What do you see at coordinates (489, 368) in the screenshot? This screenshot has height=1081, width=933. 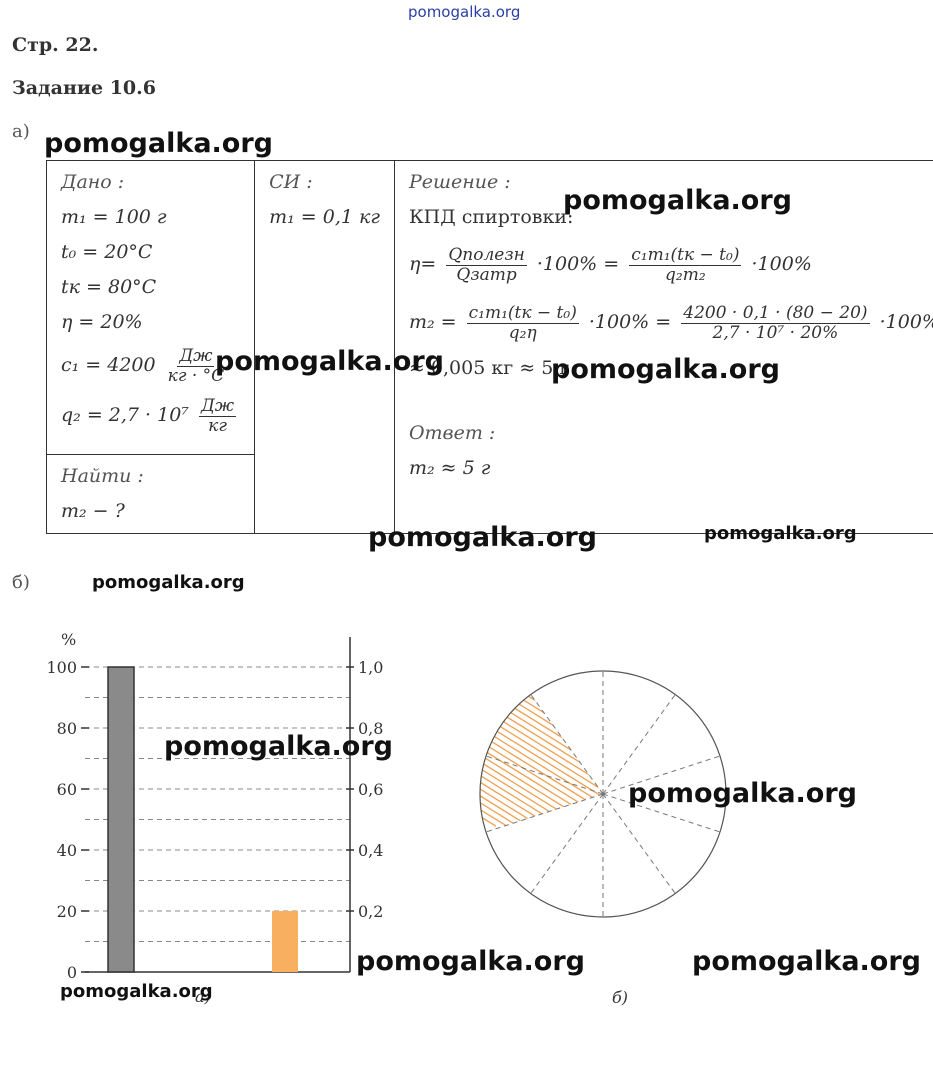 I see `solution-approx: ≈ 0,005 кг ≈ 5 г` at bounding box center [489, 368].